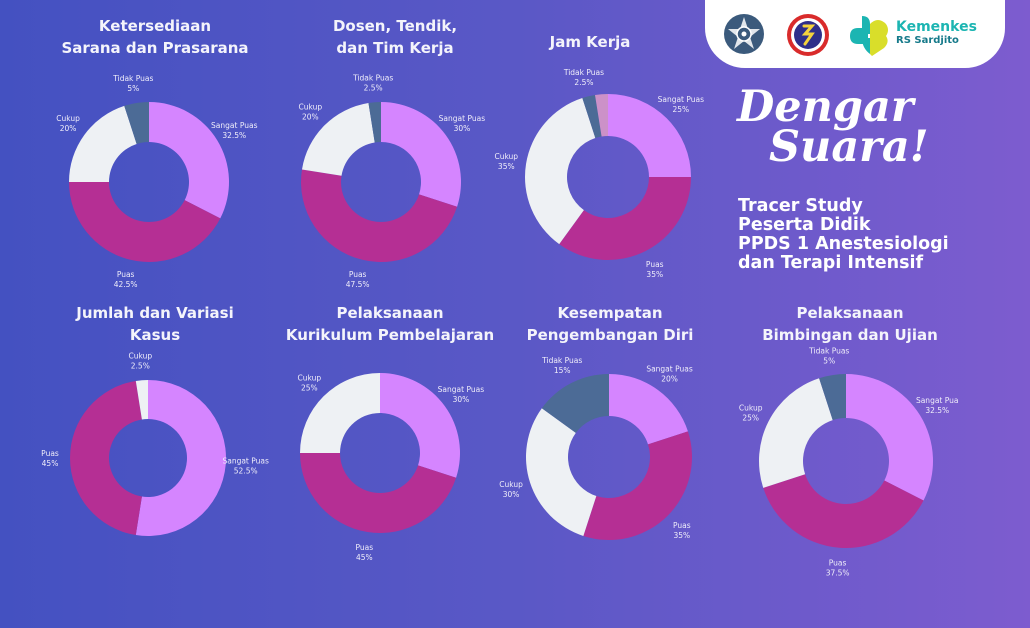 This screenshot has width=1030, height=628. Describe the element at coordinates (838, 568) in the screenshot. I see `slice-label-puas: Puas 37.5%` at that location.